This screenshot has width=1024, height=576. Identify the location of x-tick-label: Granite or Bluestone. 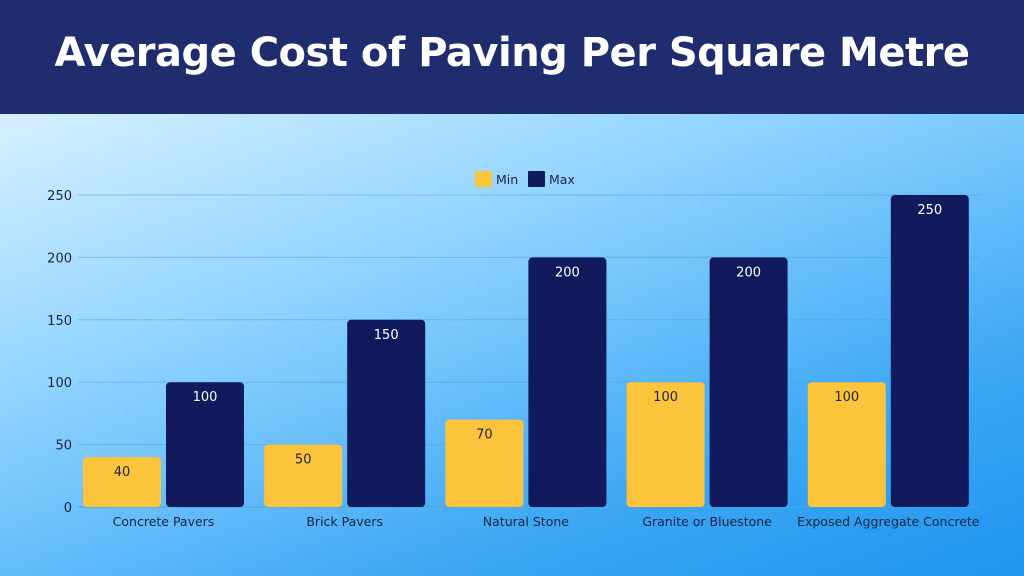
(707, 521).